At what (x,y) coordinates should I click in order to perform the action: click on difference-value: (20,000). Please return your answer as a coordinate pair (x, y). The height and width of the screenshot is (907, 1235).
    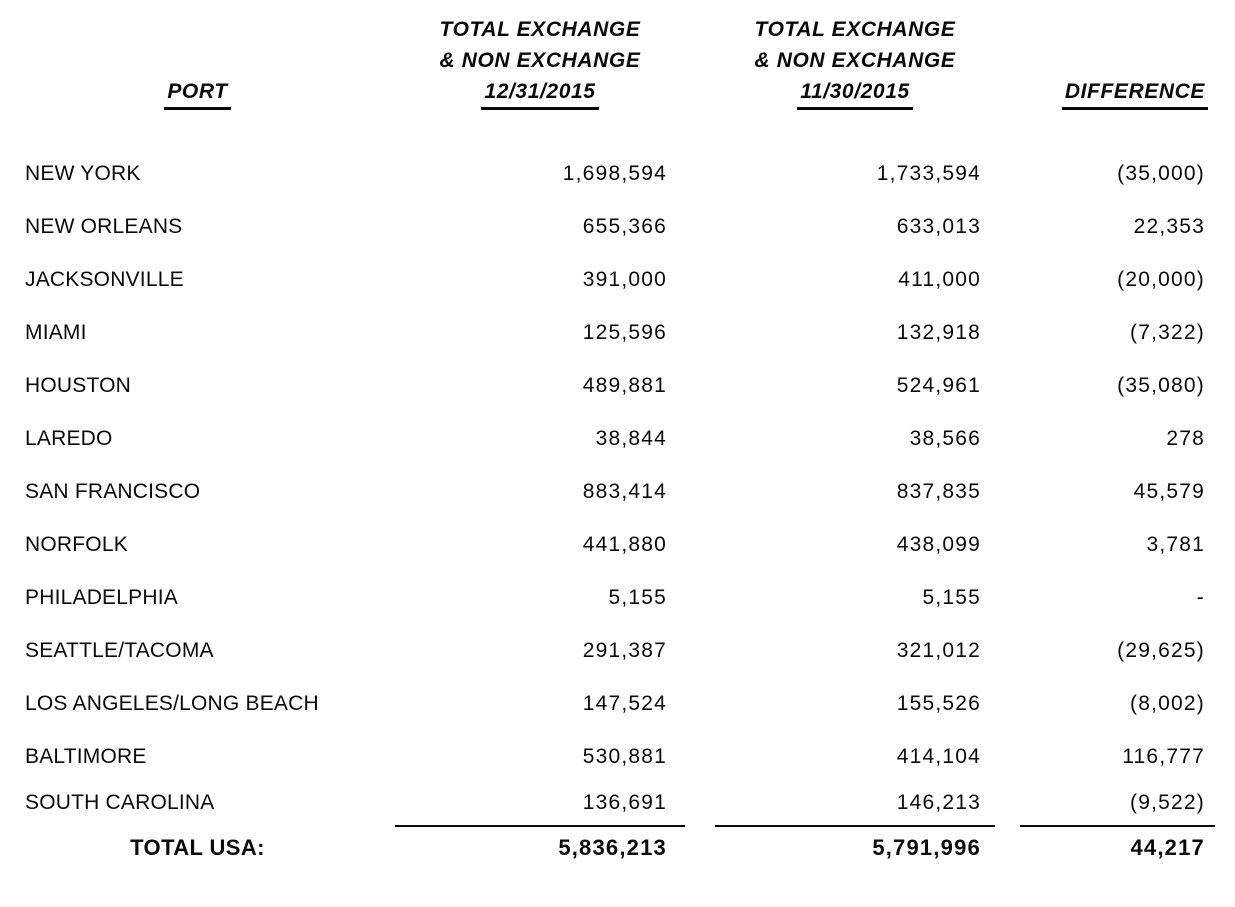
    Looking at the image, I should click on (1161, 279).